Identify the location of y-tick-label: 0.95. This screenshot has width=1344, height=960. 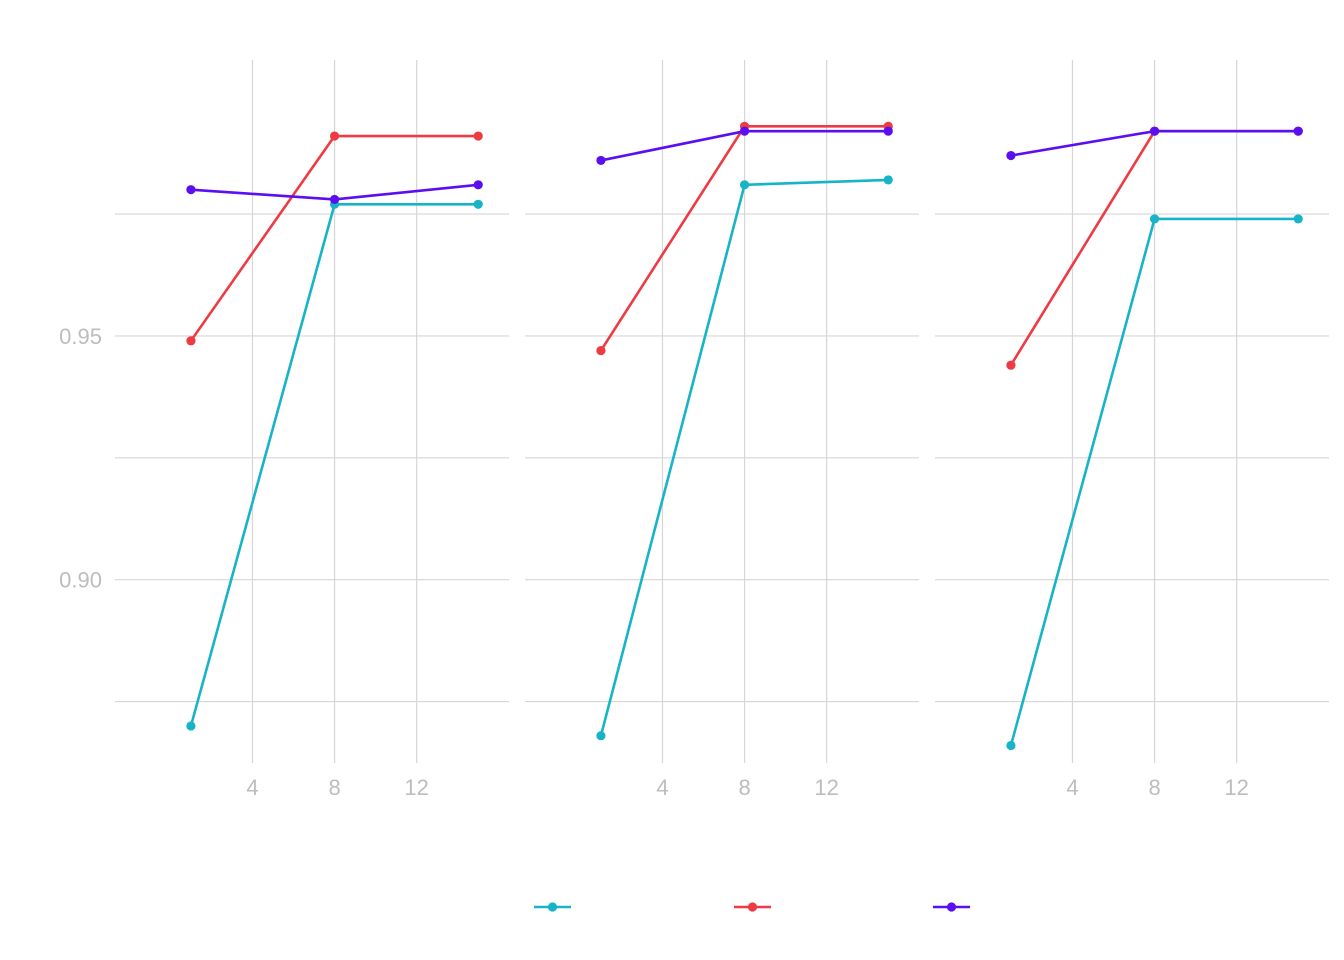
(80, 336).